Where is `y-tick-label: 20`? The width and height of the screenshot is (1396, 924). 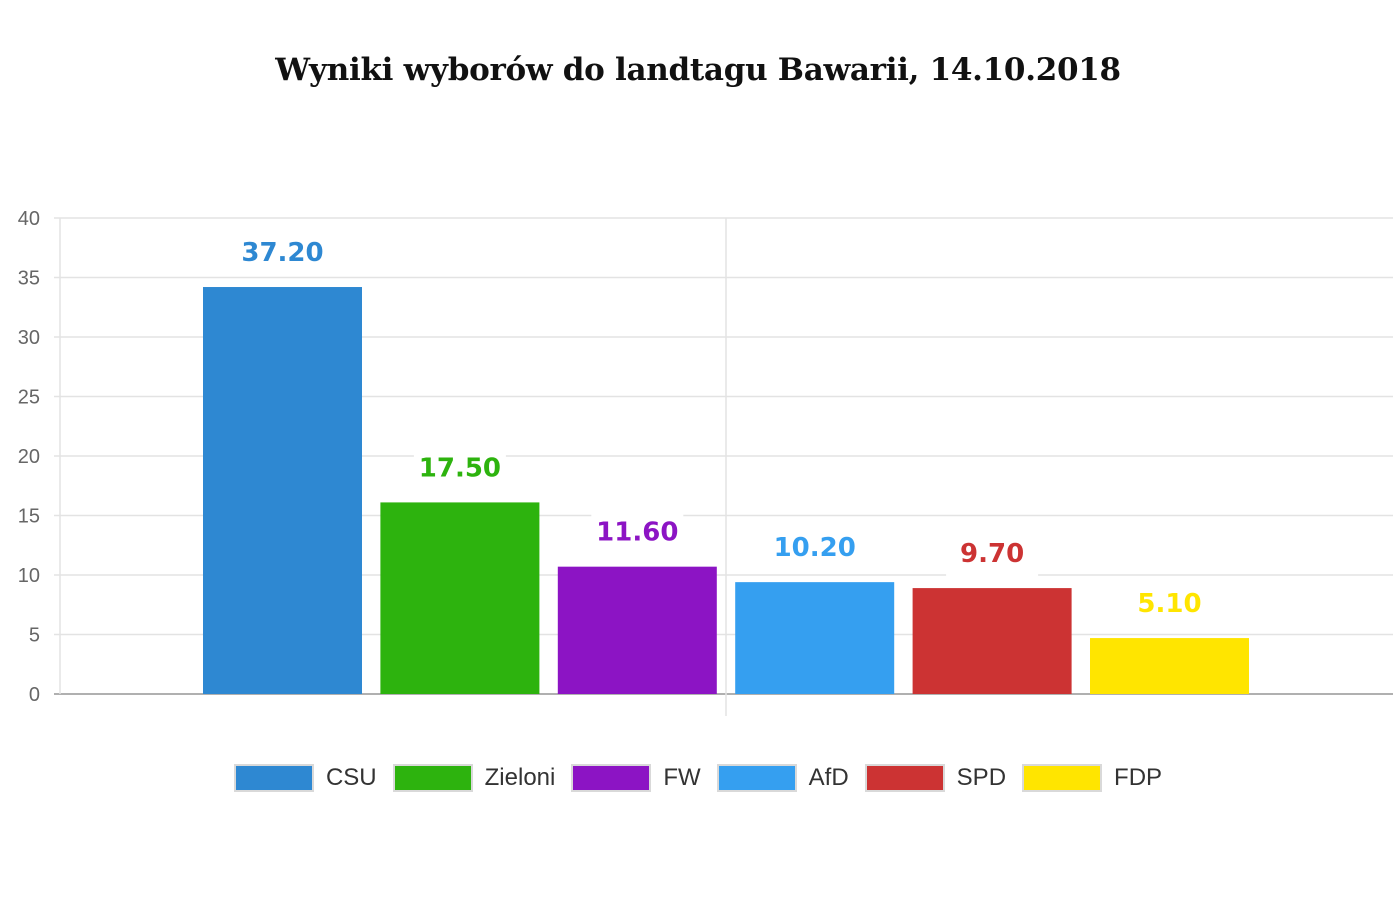 y-tick-label: 20 is located at coordinates (29, 457).